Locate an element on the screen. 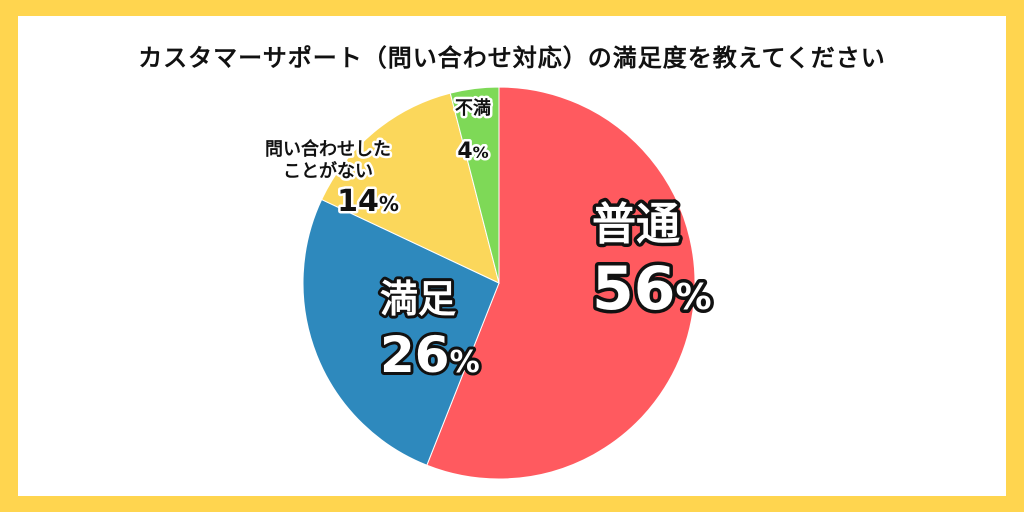 The image size is (1024, 512). slice-value-label-2: 14% is located at coordinates (368, 201).